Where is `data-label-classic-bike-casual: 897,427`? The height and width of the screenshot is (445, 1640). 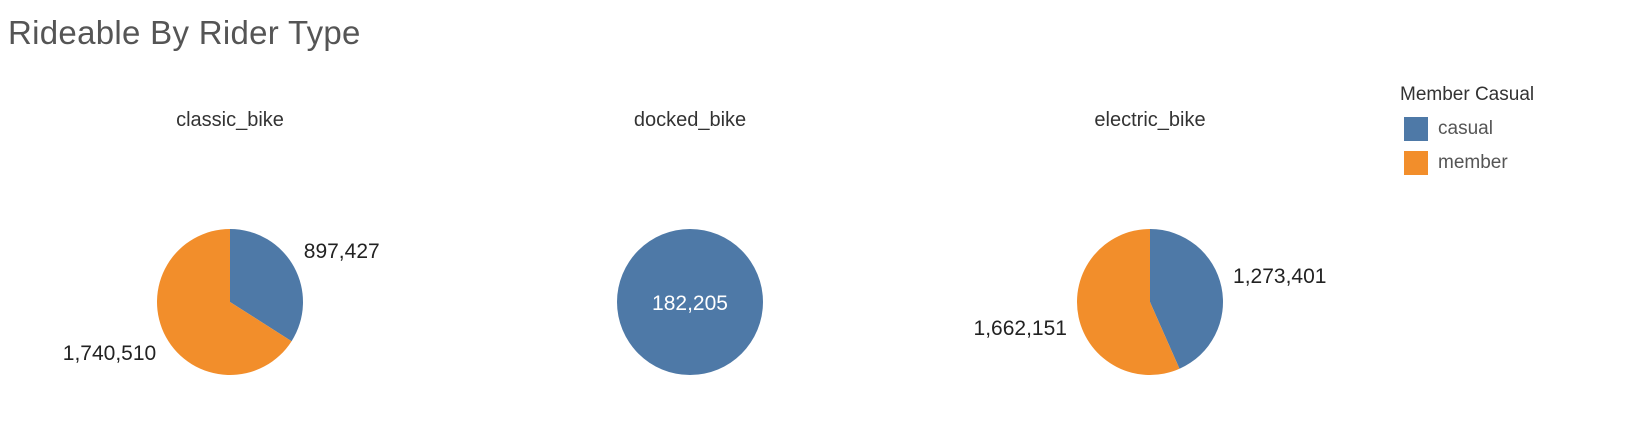 data-label-classic-bike-casual: 897,427 is located at coordinates (342, 251).